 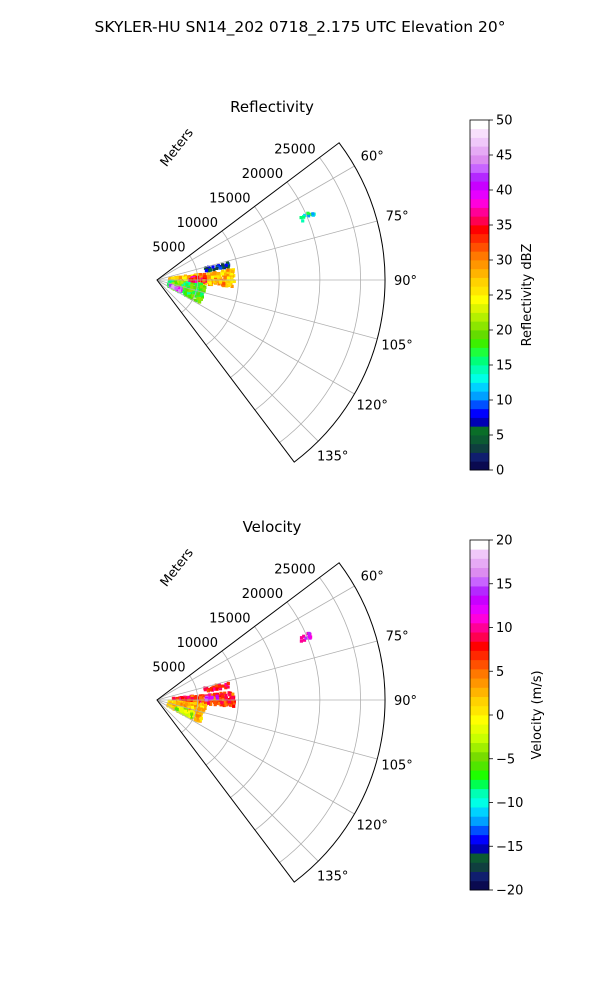 I want to click on reflectivity-colorbar-label: Reflectivity dBZ, so click(x=527, y=295).